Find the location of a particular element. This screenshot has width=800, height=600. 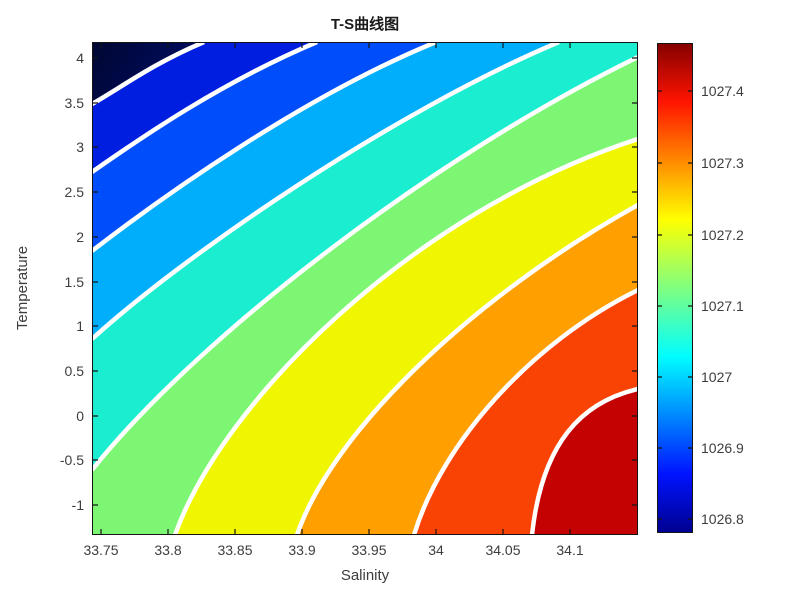

colorbar-tick-label: 1026.8 is located at coordinates (722, 519).